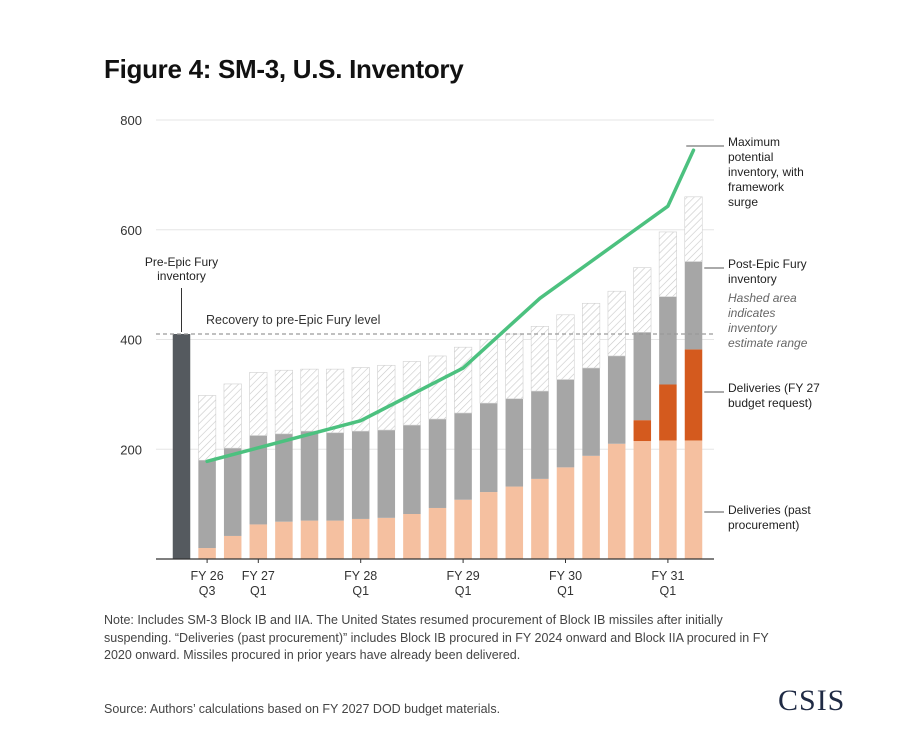  What do you see at coordinates (207, 576) in the screenshot?
I see `x-tick-label: FY 26` at bounding box center [207, 576].